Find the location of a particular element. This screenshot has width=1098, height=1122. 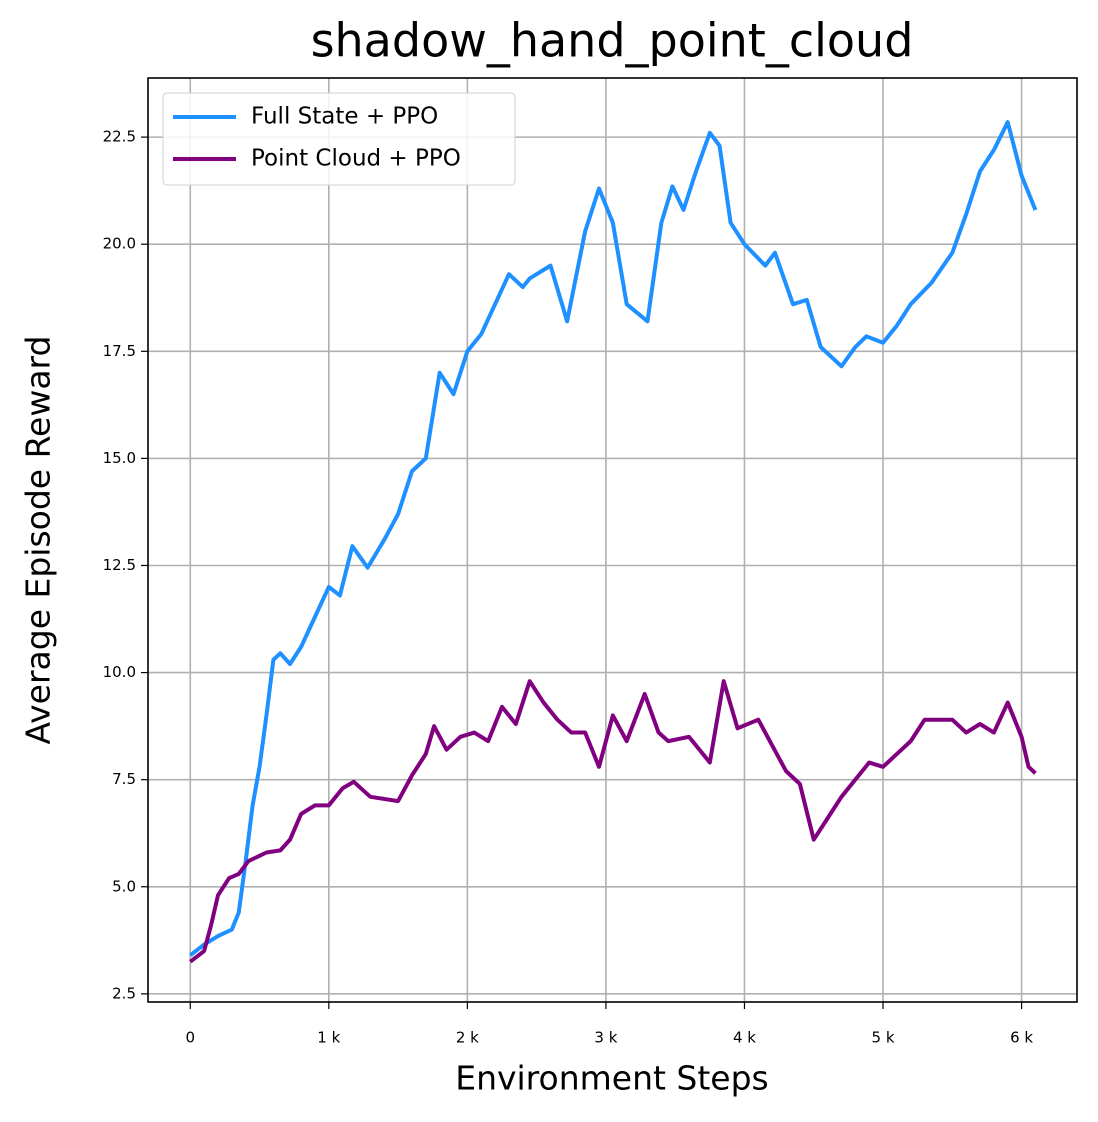

y-tick-label: 22.5 is located at coordinates (119, 137).